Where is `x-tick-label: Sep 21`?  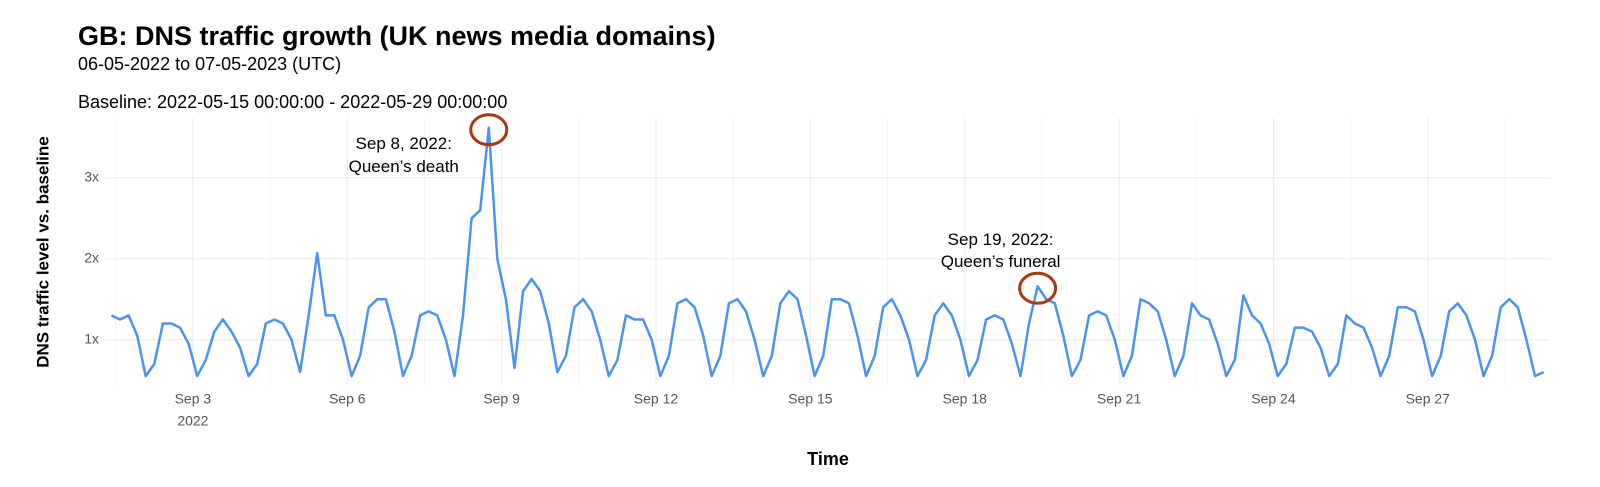
x-tick-label: Sep 21 is located at coordinates (1119, 399).